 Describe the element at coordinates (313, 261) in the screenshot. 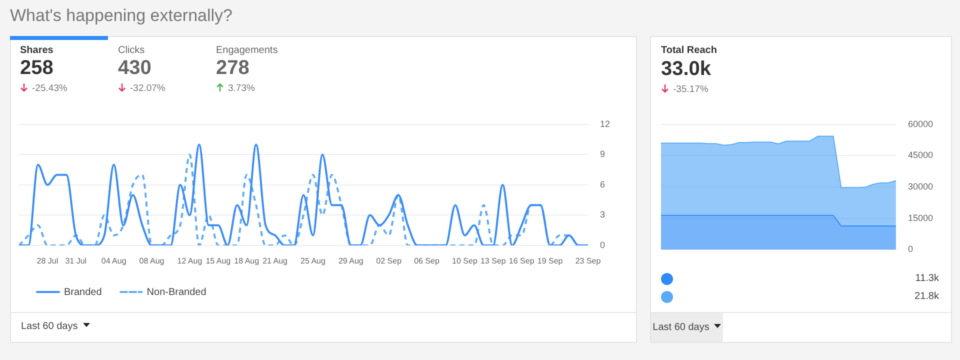

I see `x-tick-label: 25 Aug` at that location.